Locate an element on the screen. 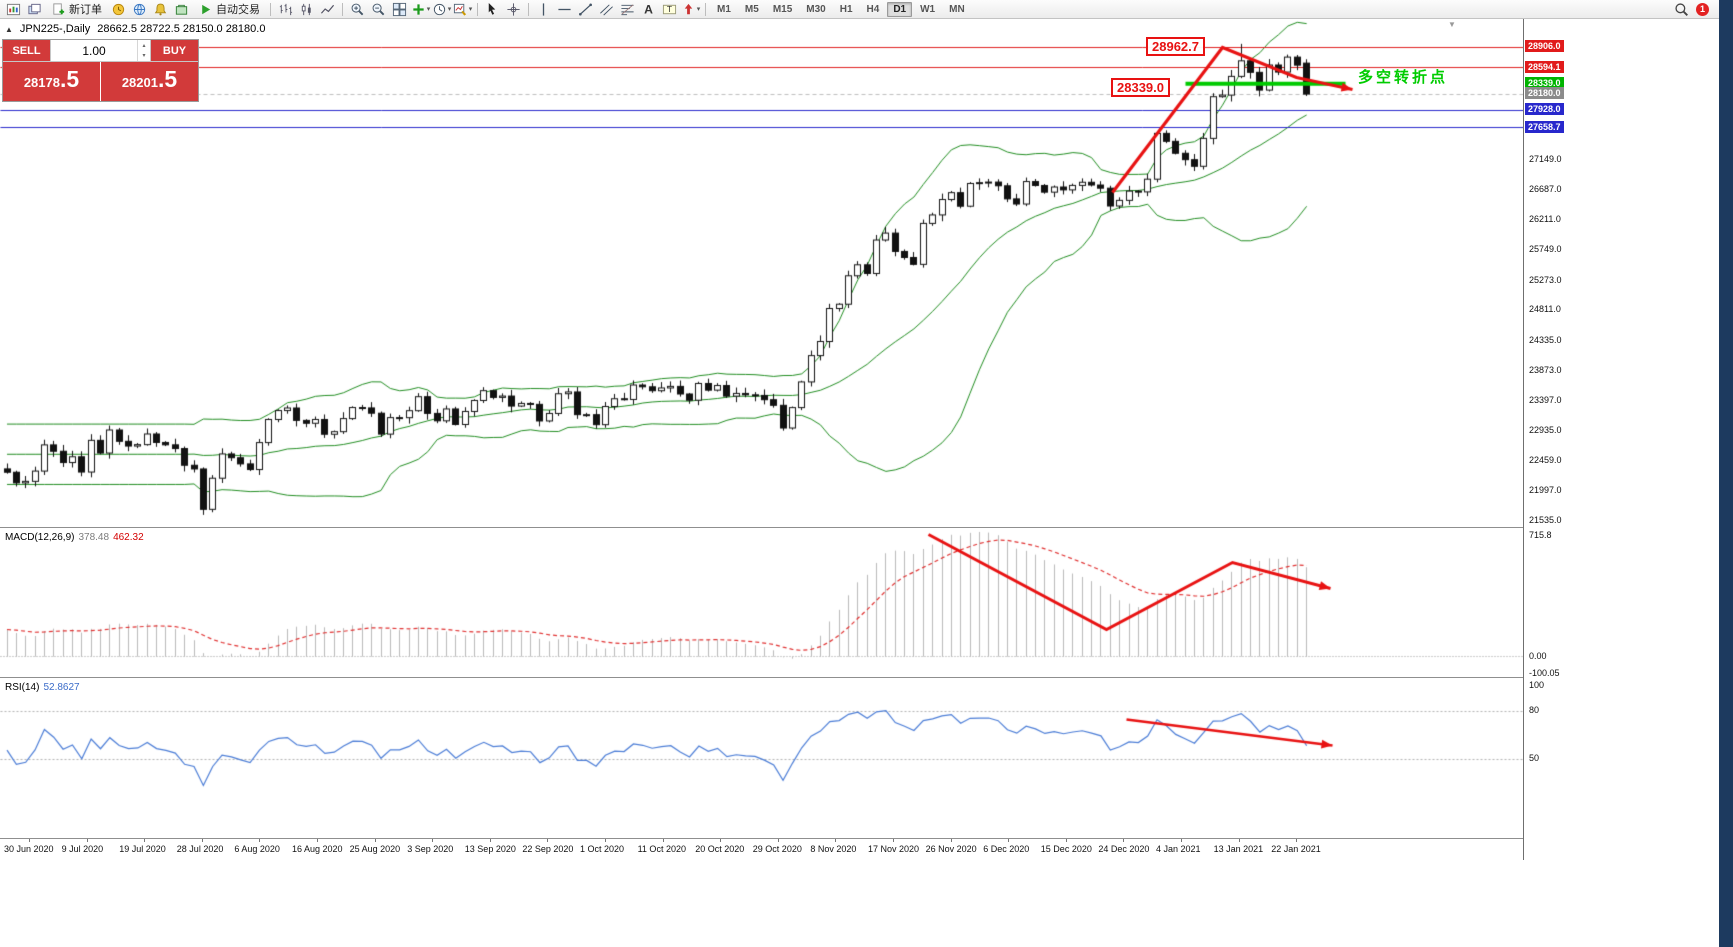 The width and height of the screenshot is (1733, 947). candle-chart-mode-icon-svg is located at coordinates (306, 9).